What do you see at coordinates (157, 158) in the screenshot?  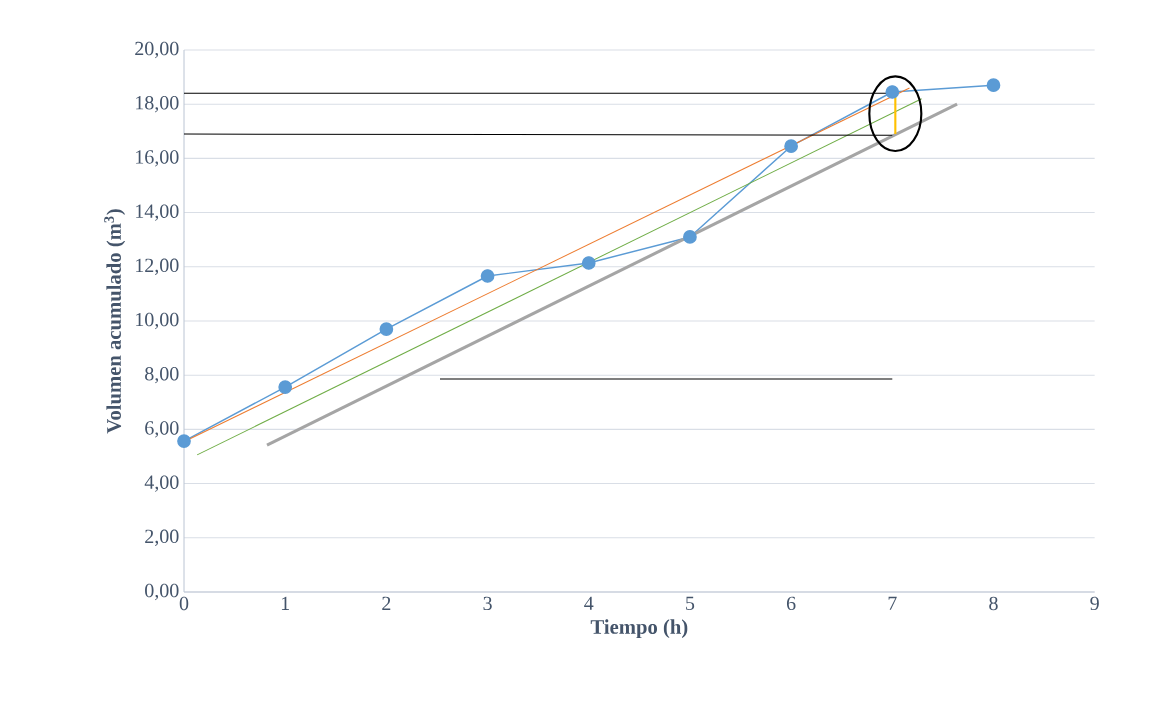 I see `y-tick-label: 16,00` at bounding box center [157, 158].